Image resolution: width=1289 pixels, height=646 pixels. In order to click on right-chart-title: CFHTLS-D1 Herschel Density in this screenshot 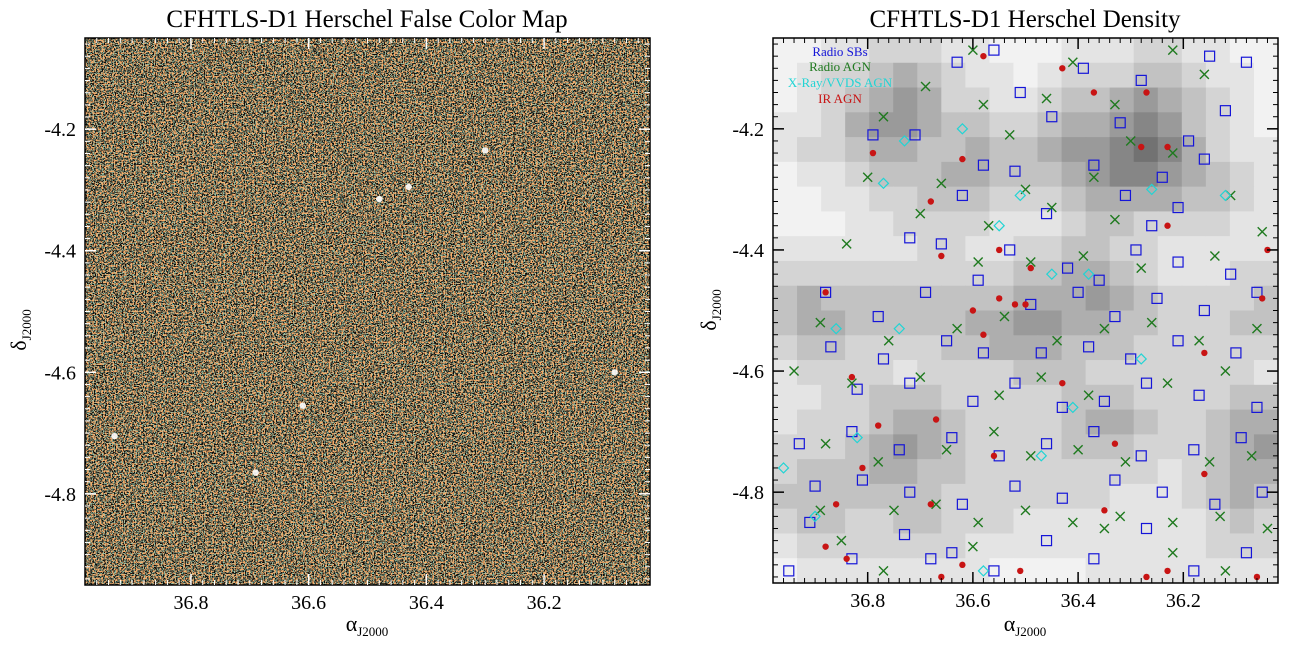, I will do `click(1025, 19)`.